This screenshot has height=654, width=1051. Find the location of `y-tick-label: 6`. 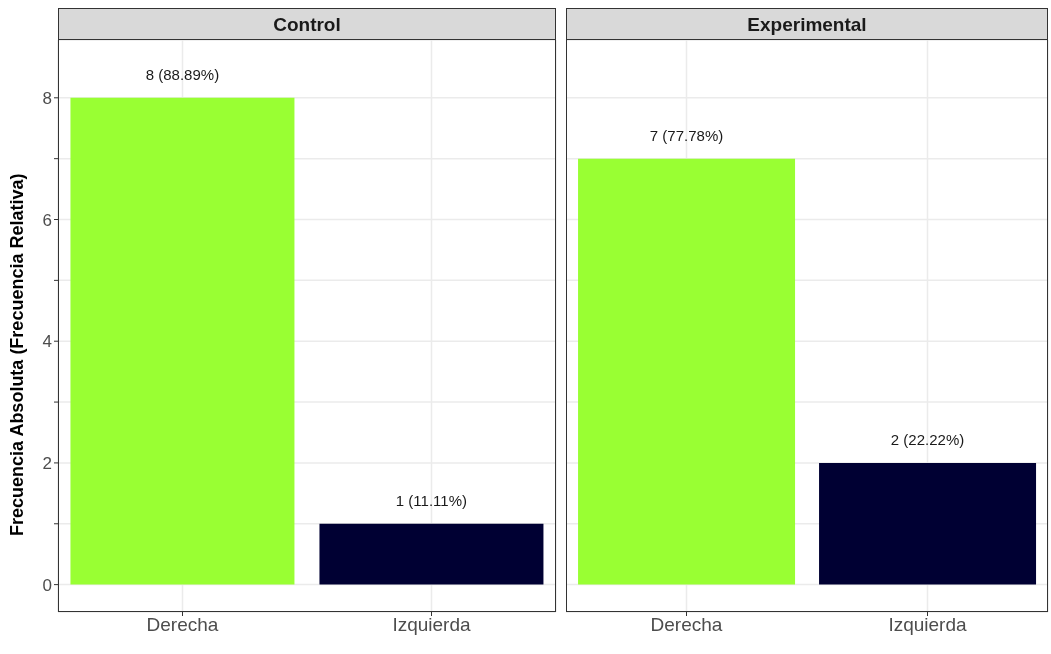

y-tick-label: 6 is located at coordinates (47, 220).